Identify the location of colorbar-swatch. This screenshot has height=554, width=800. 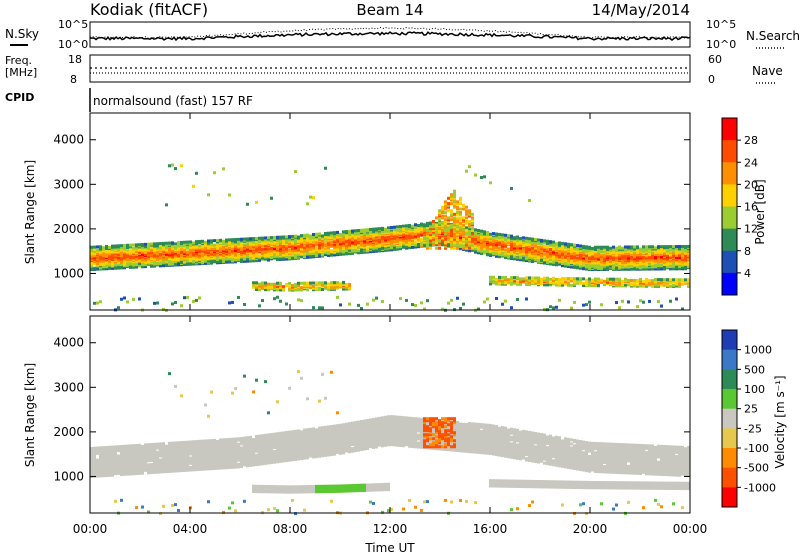
(729, 218).